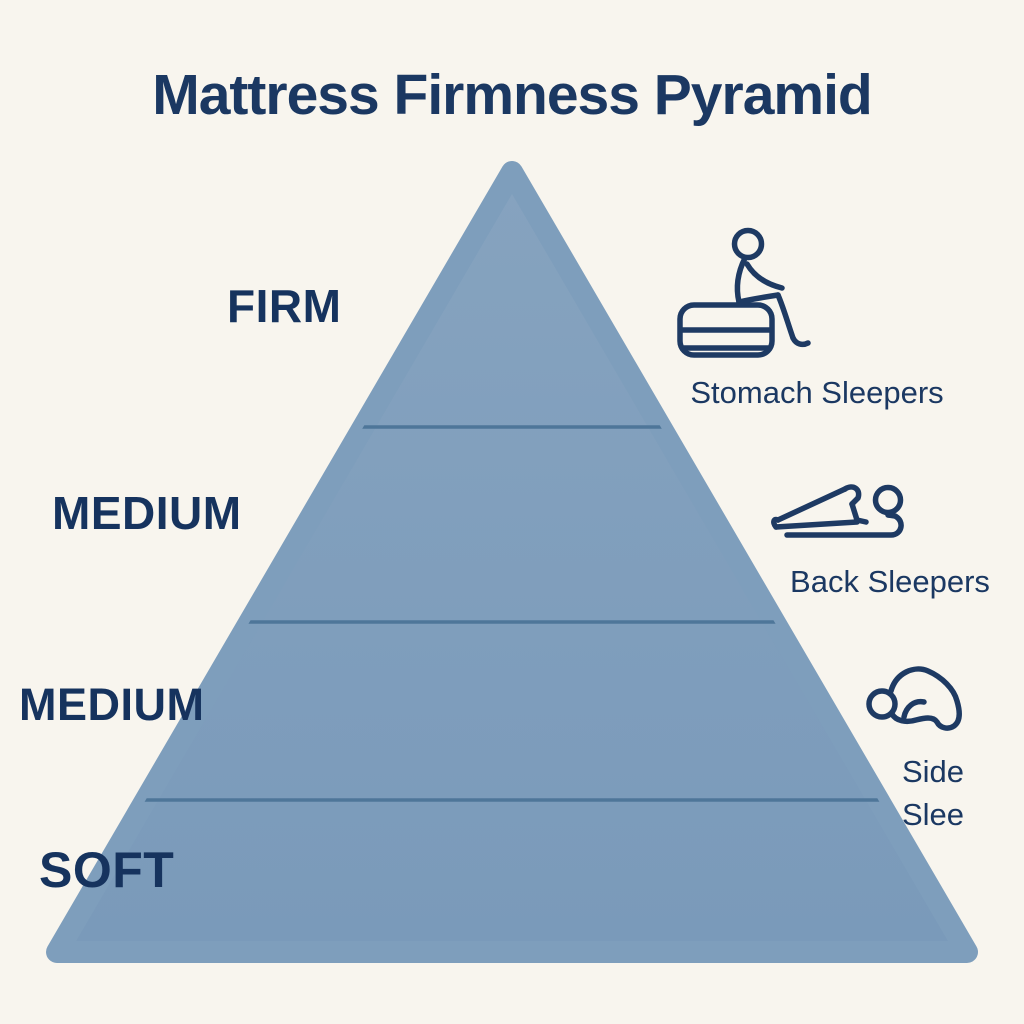  Describe the element at coordinates (890, 581) in the screenshot. I see `back-sleeper-label: Back Sleepers` at that location.